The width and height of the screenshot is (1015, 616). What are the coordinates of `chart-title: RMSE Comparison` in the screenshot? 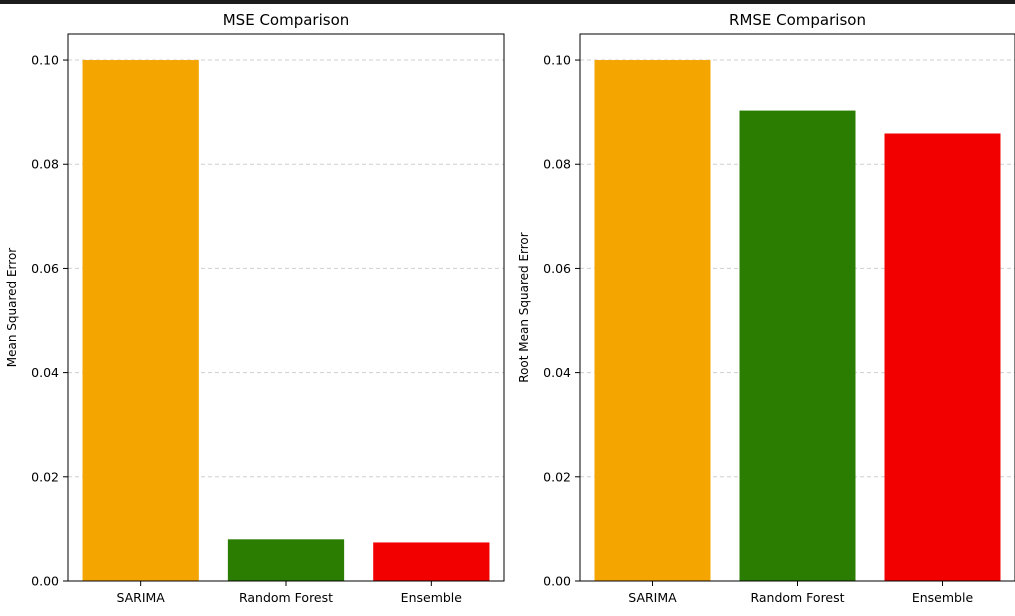 It's located at (797, 20).